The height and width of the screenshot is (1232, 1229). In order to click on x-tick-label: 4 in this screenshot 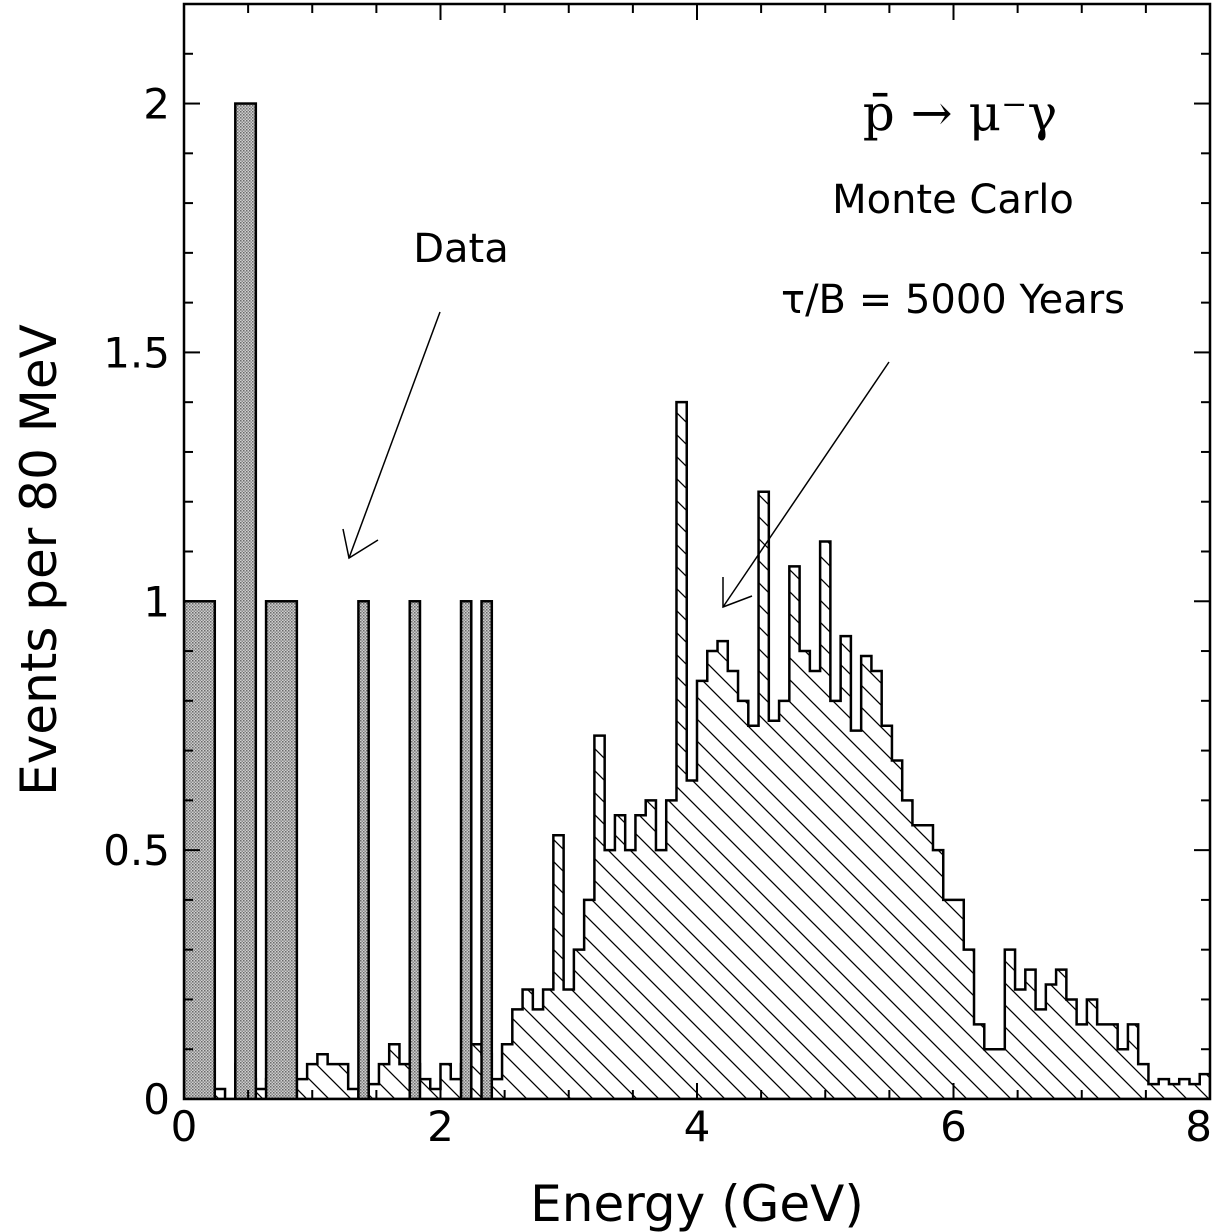, I will do `click(697, 1126)`.